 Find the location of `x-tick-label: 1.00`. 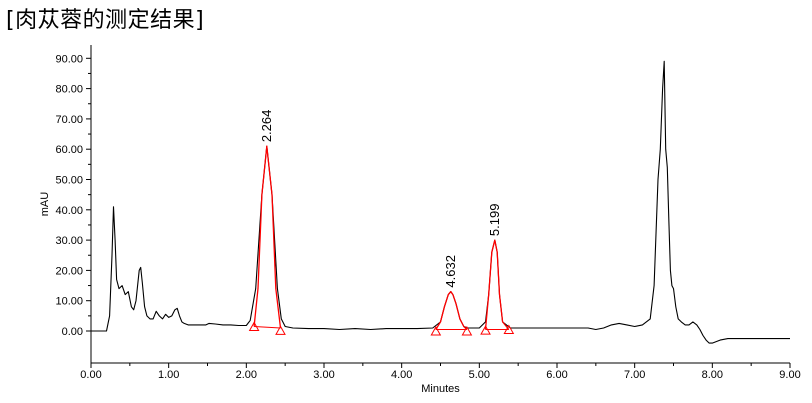

x-tick-label: 1.00 is located at coordinates (168, 375).